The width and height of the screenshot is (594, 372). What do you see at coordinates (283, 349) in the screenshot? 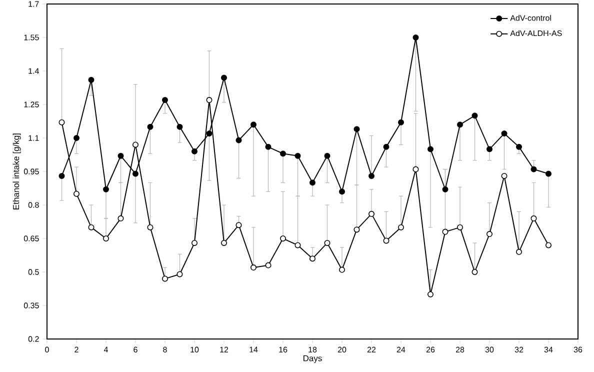
I see `x-tick-label: 16` at bounding box center [283, 349].